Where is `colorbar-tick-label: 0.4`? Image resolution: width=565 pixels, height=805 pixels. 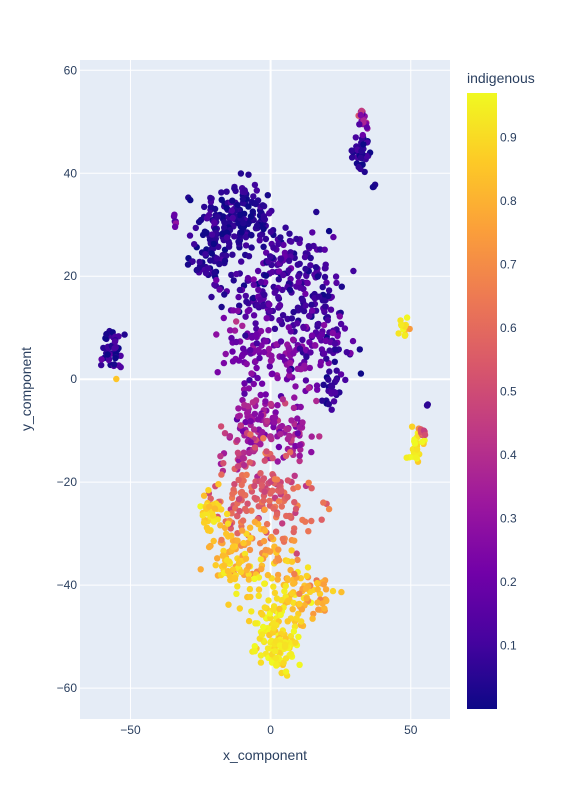
colorbar-tick-label: 0.4 is located at coordinates (508, 455).